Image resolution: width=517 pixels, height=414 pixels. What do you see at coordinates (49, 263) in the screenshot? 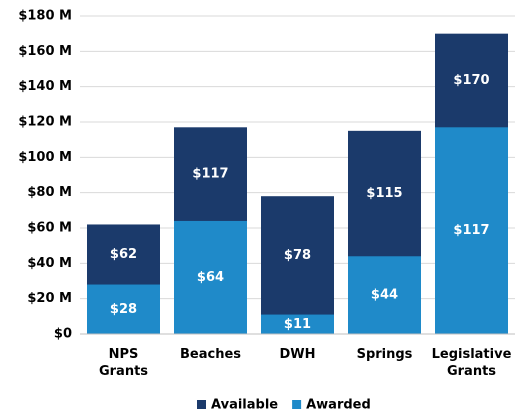
I see `y-tick-label: $40 M` at bounding box center [49, 263].